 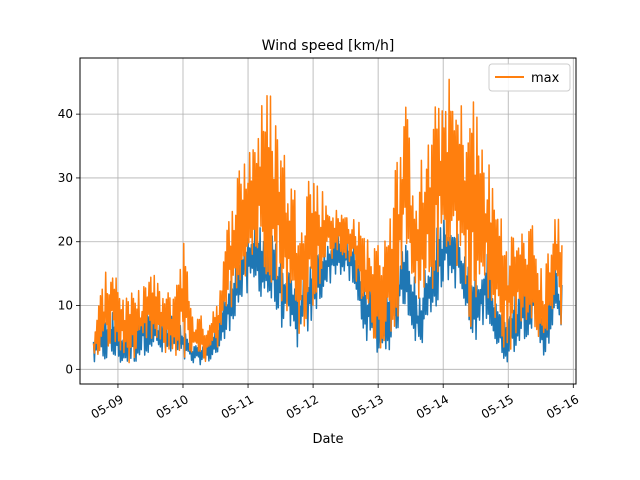 I want to click on y-tick-label: 10, so click(x=65, y=306).